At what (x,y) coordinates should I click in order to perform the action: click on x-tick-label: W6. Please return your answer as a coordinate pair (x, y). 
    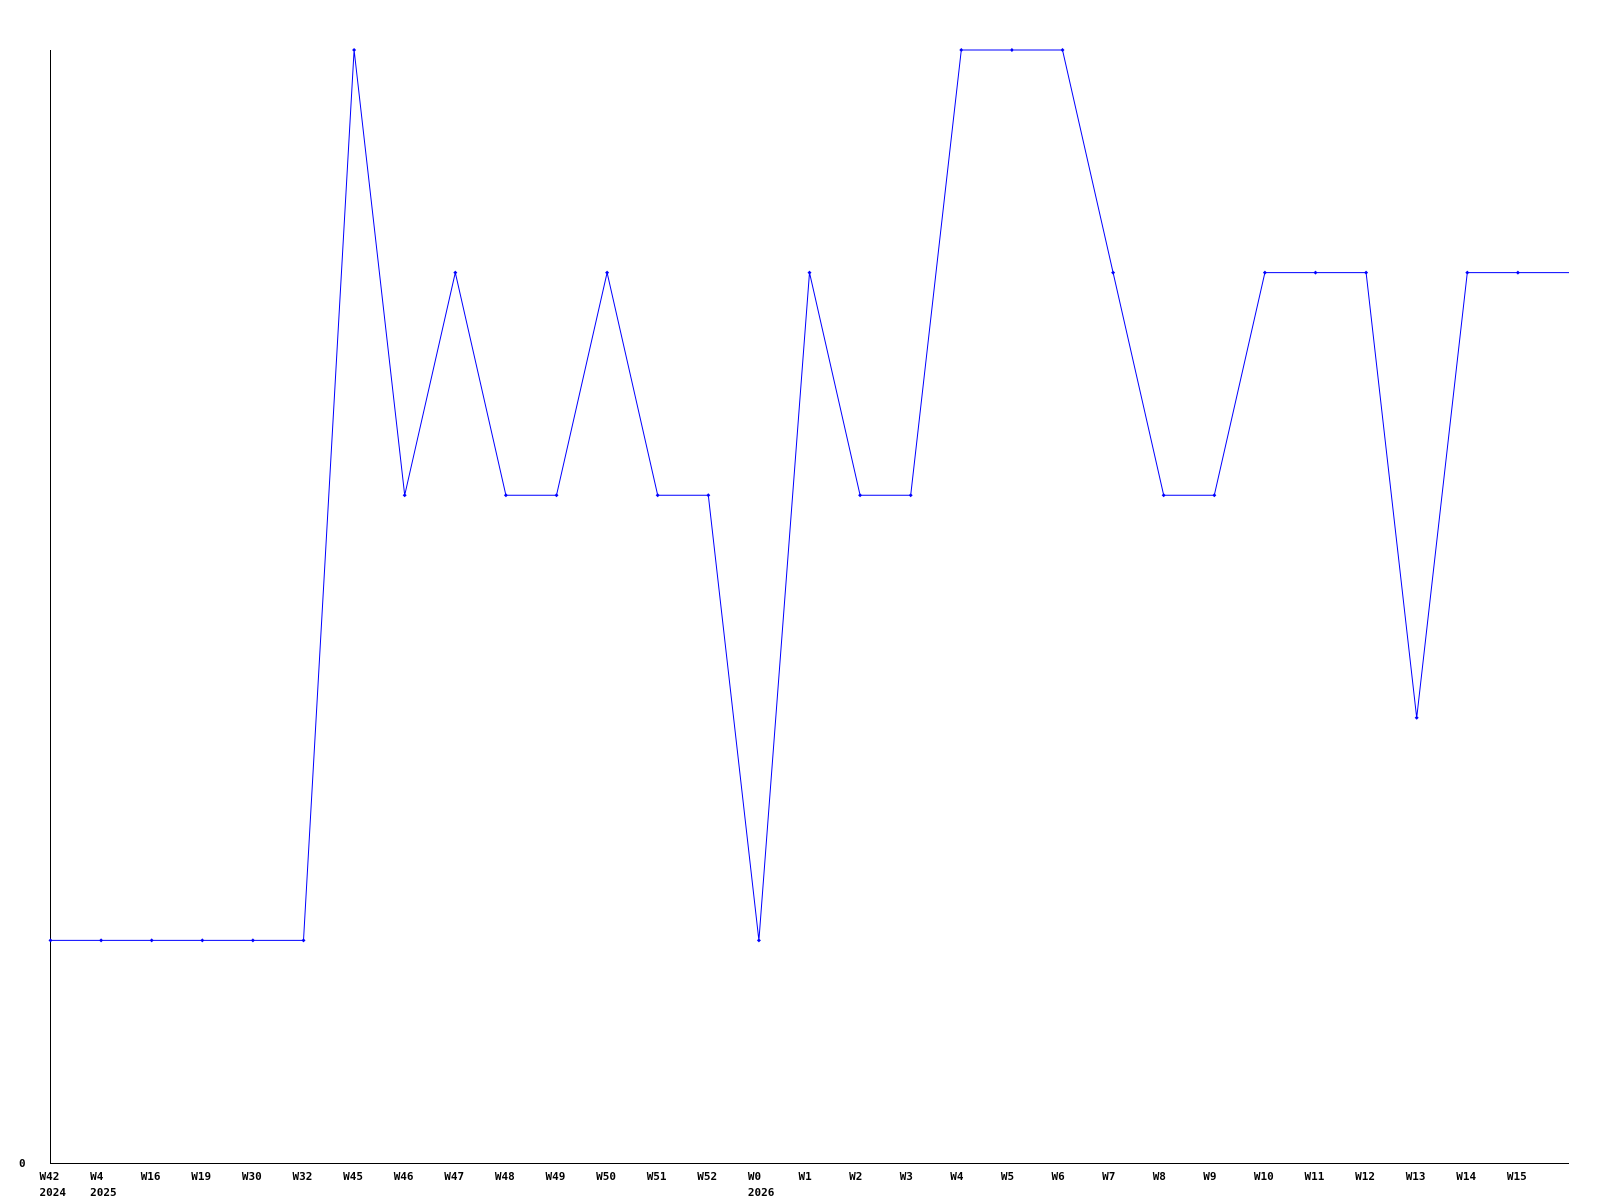
    Looking at the image, I should click on (1059, 1176).